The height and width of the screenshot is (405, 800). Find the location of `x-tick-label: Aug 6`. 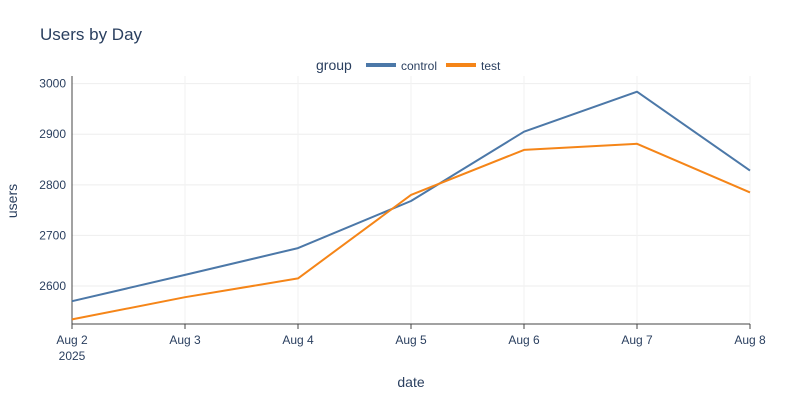

x-tick-label: Aug 6 is located at coordinates (524, 340).